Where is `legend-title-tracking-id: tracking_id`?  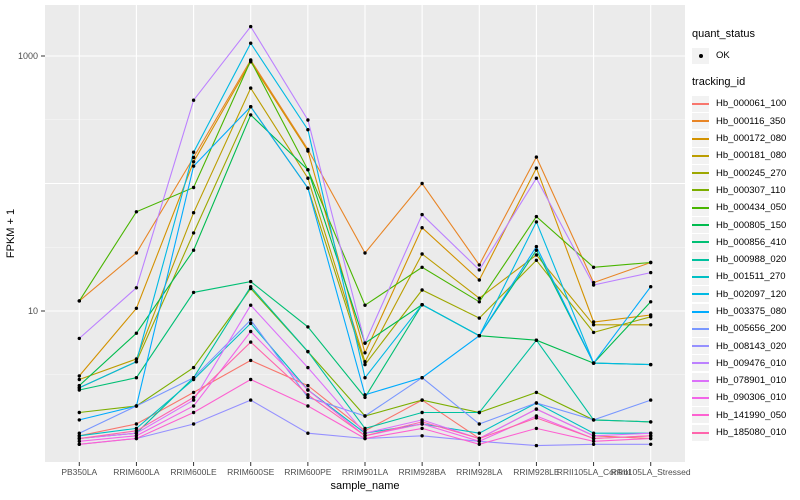 legend-title-tracking-id: tracking_id is located at coordinates (719, 82).